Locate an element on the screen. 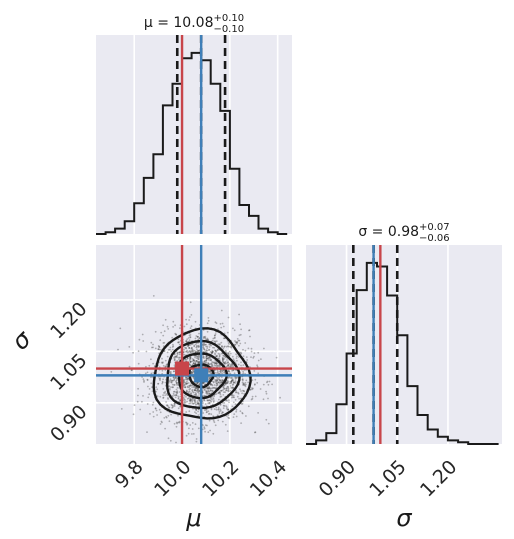 The height and width of the screenshot is (539, 514). mu-title-plus: +0.10 is located at coordinates (228, 18).